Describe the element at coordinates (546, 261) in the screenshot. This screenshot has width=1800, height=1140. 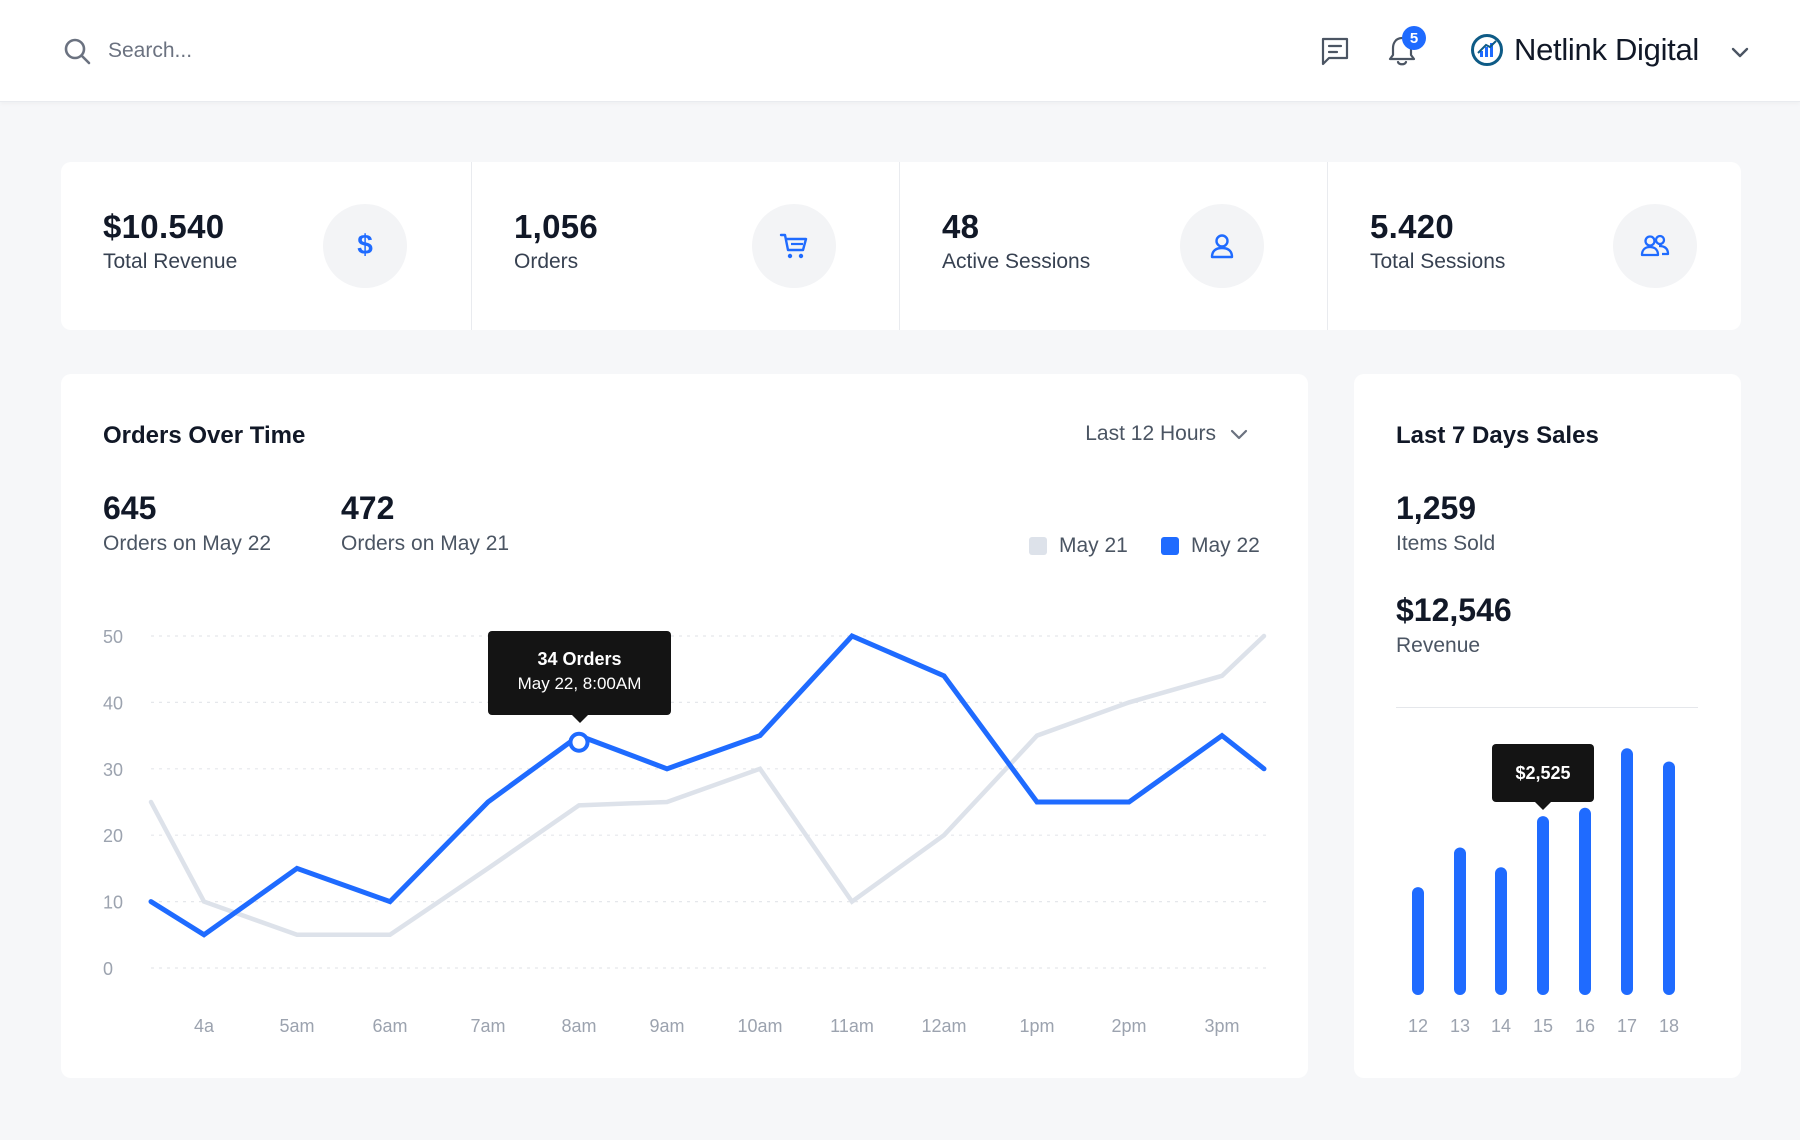
I see `stat-label: Orders` at that location.